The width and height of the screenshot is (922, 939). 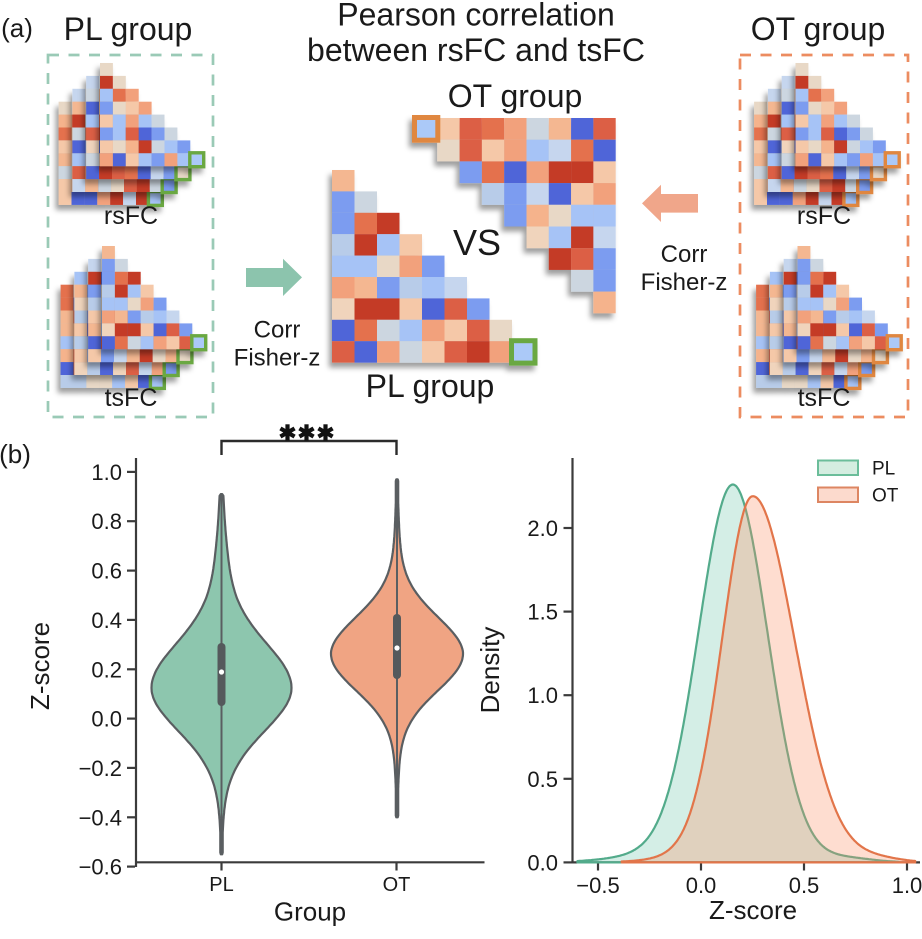 What do you see at coordinates (475, 16) in the screenshot?
I see `svg-text: Pearson correlation` at bounding box center [475, 16].